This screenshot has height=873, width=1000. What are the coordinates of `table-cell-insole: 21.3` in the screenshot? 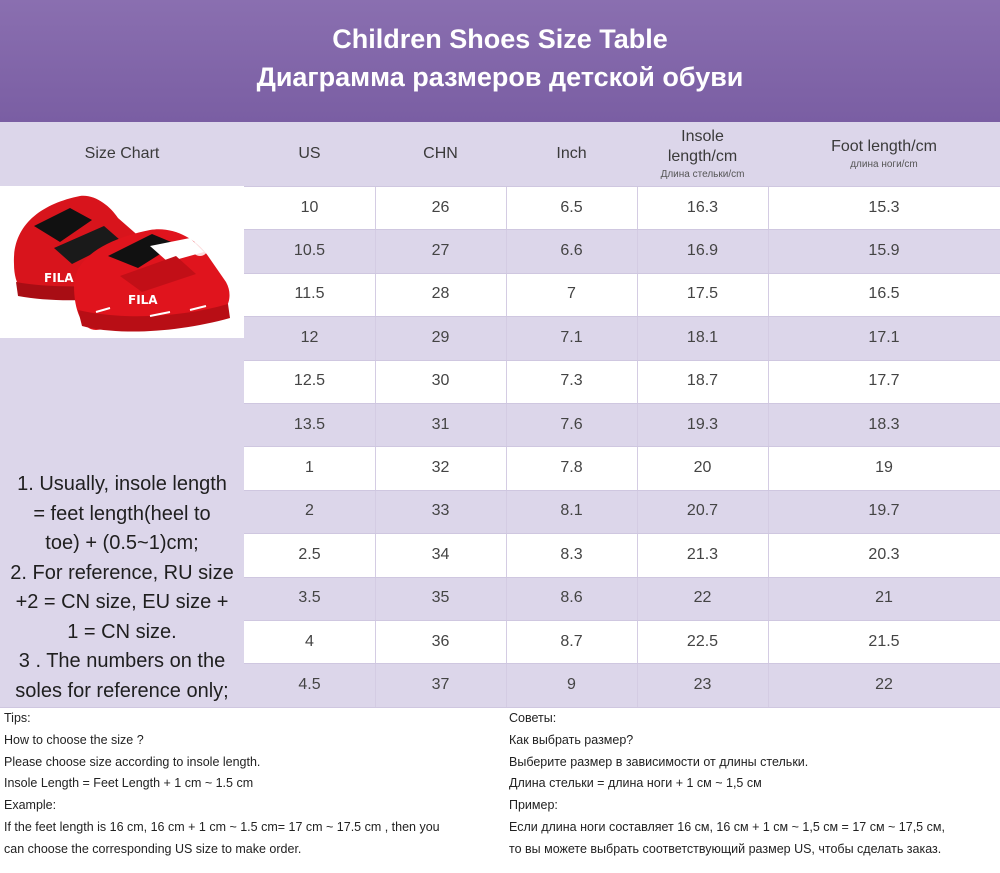 It's located at (702, 554).